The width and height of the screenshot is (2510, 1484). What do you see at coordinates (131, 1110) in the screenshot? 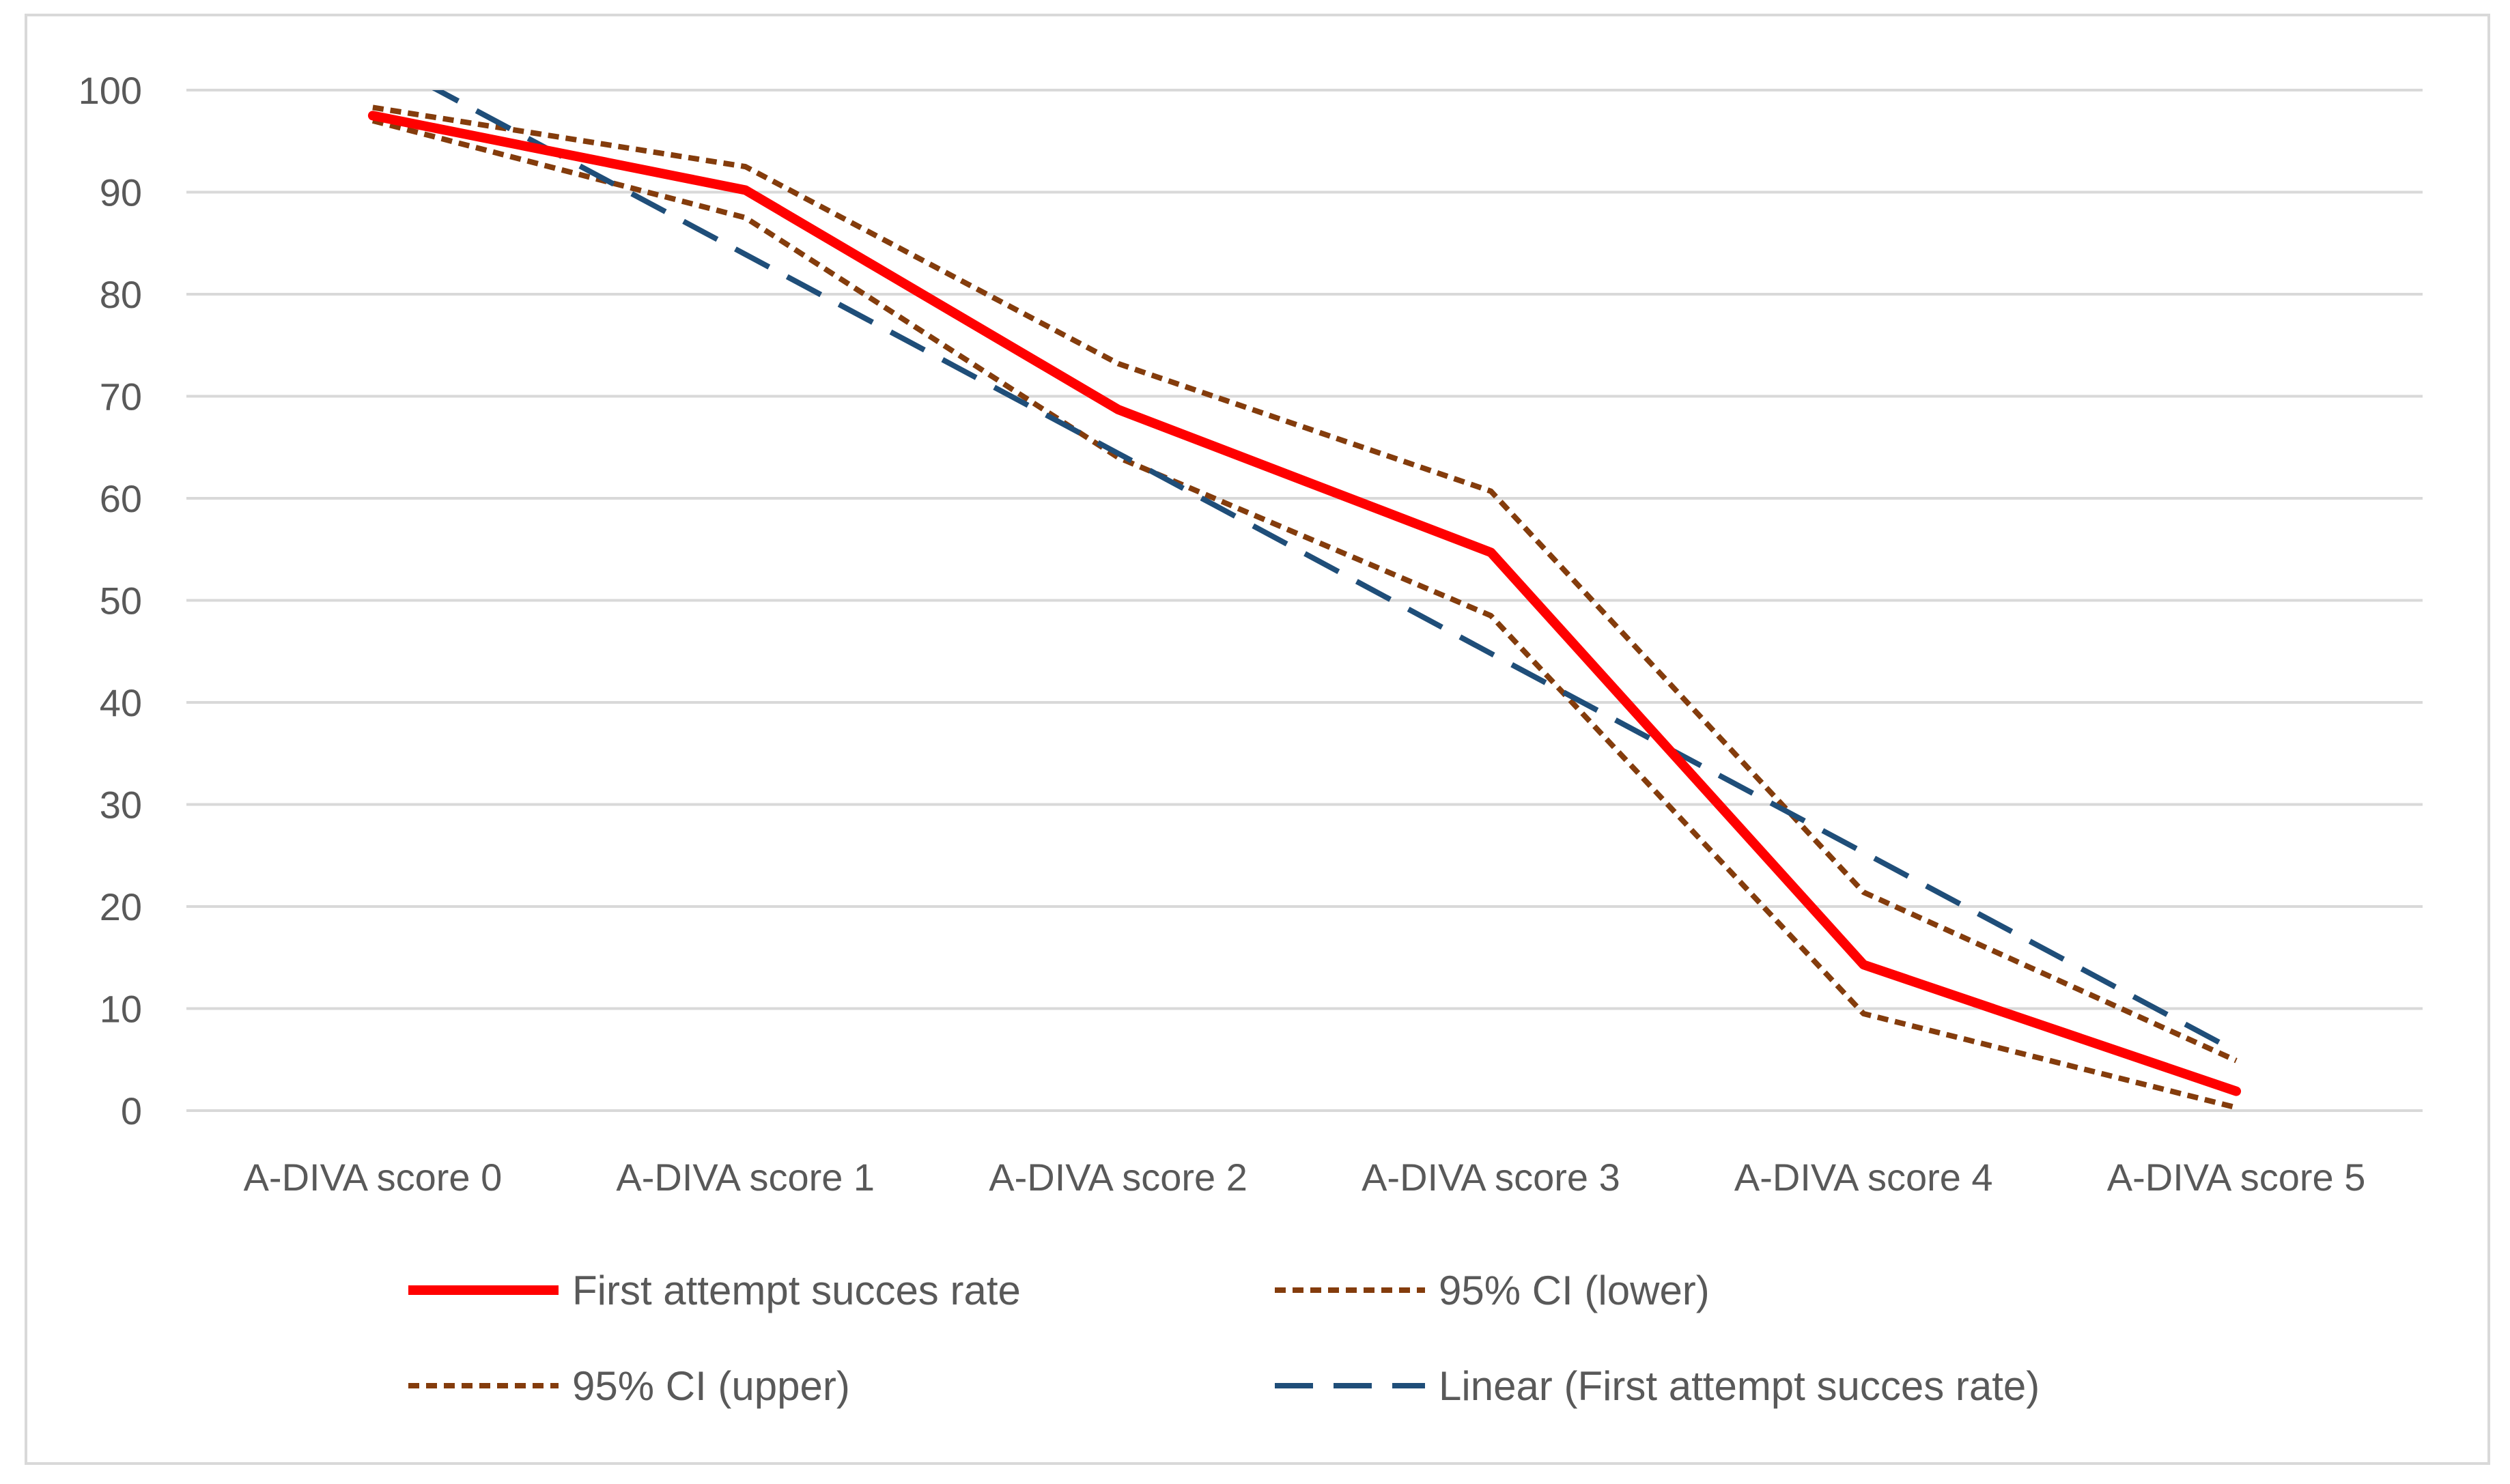
I see `y-tick-label: 0` at bounding box center [131, 1110].